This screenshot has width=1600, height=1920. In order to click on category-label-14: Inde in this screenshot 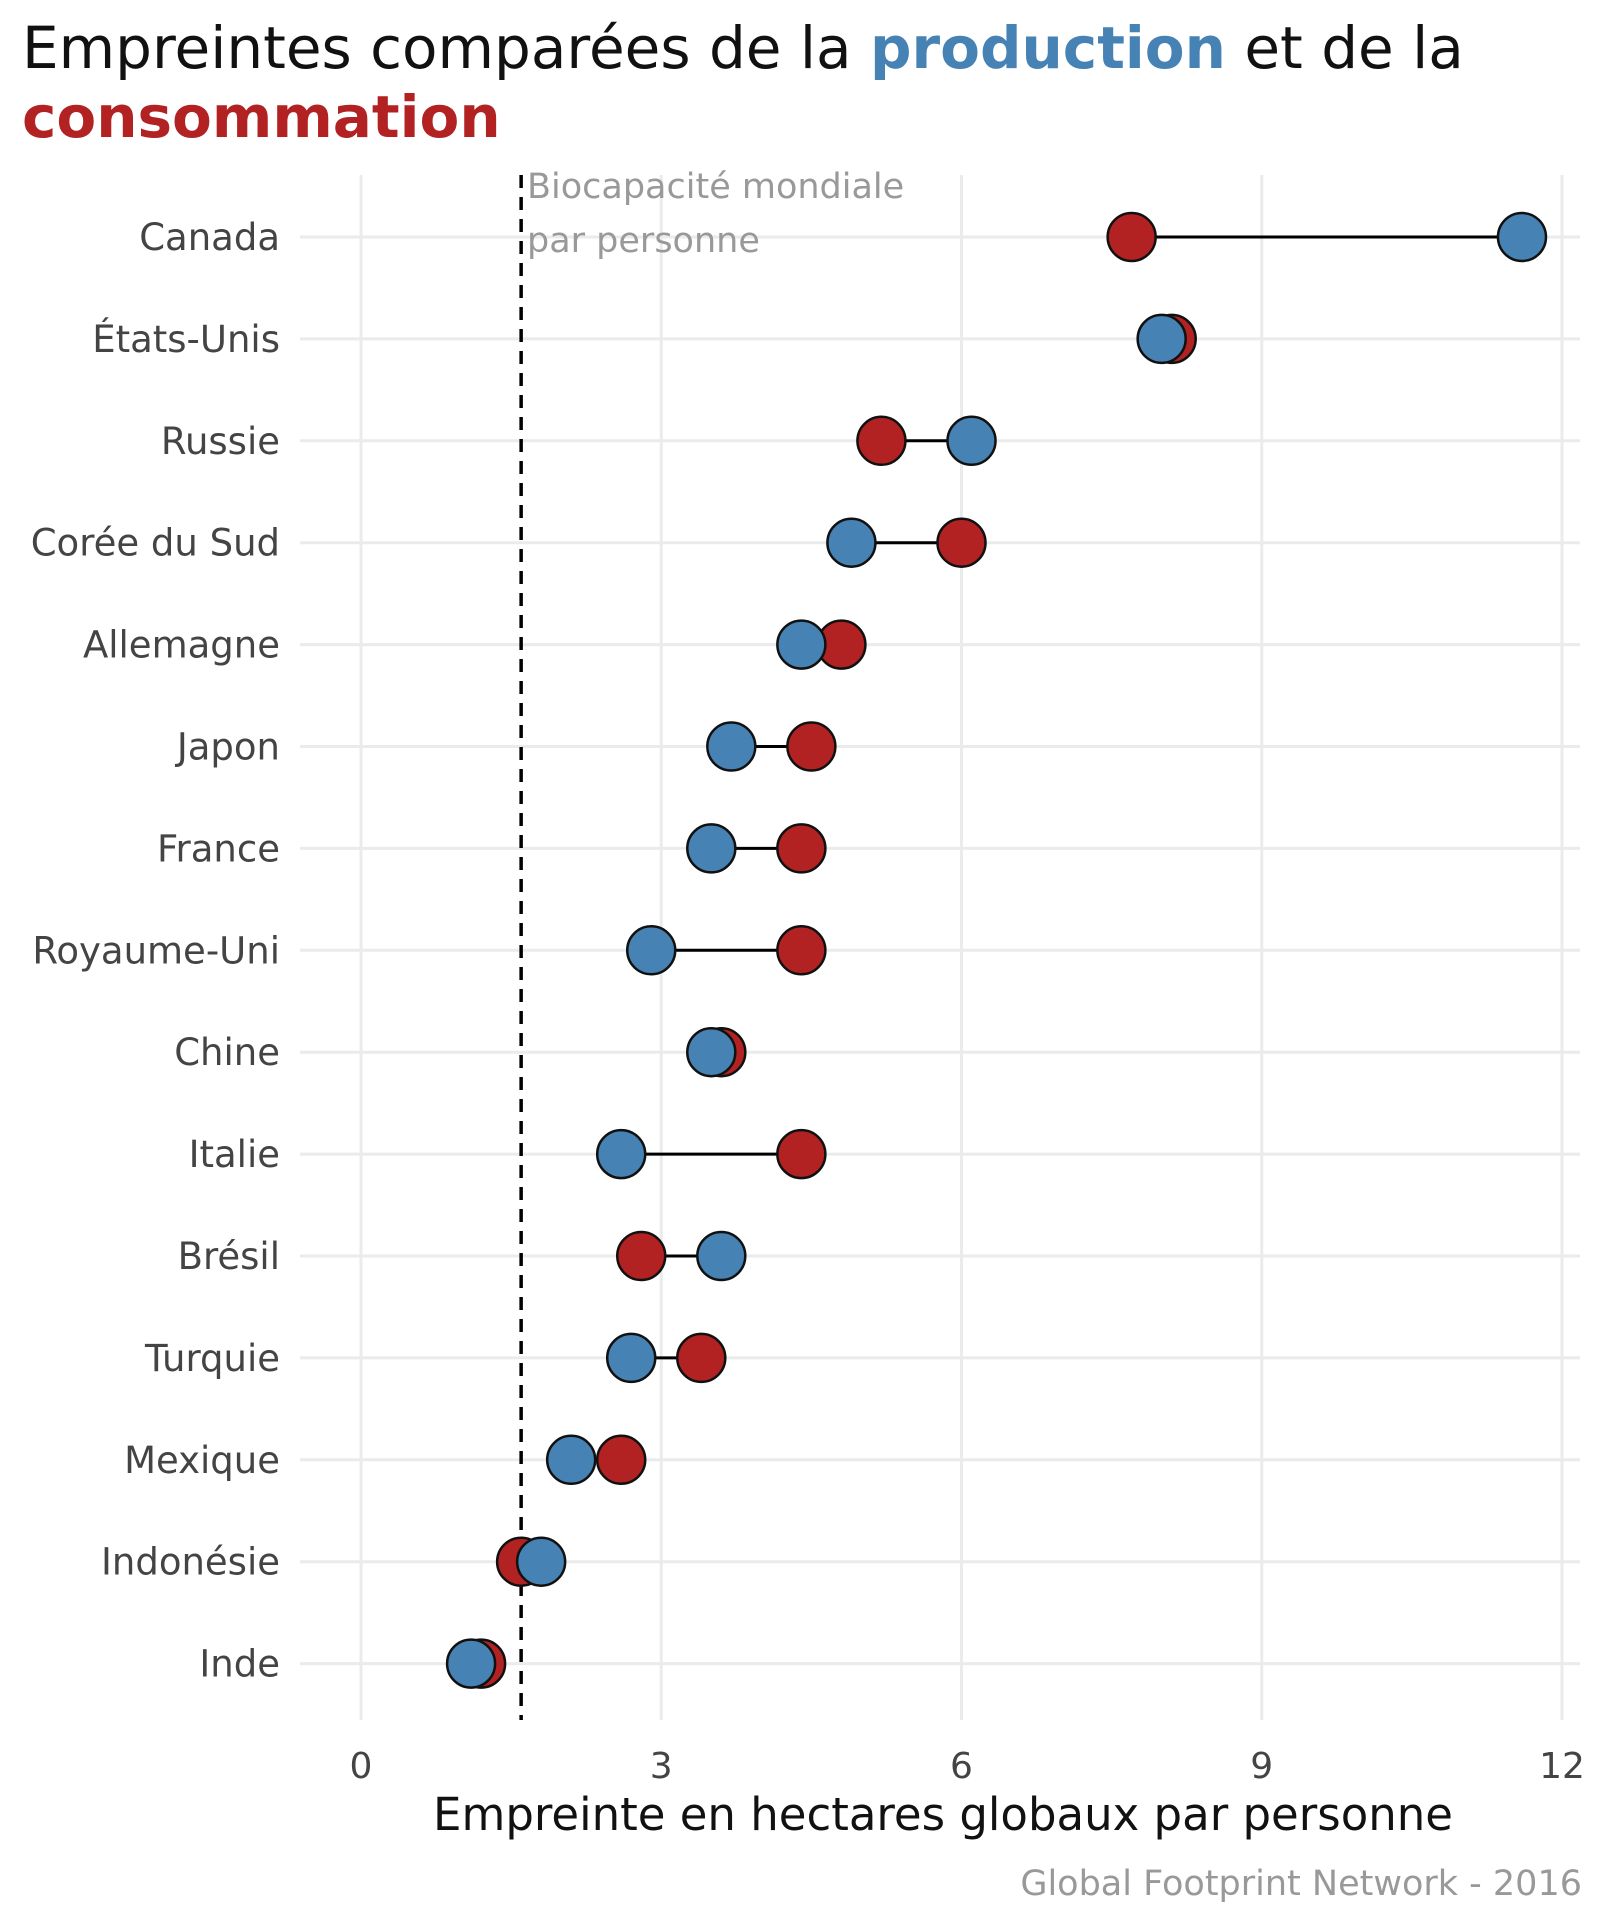, I will do `click(239, 1664)`.